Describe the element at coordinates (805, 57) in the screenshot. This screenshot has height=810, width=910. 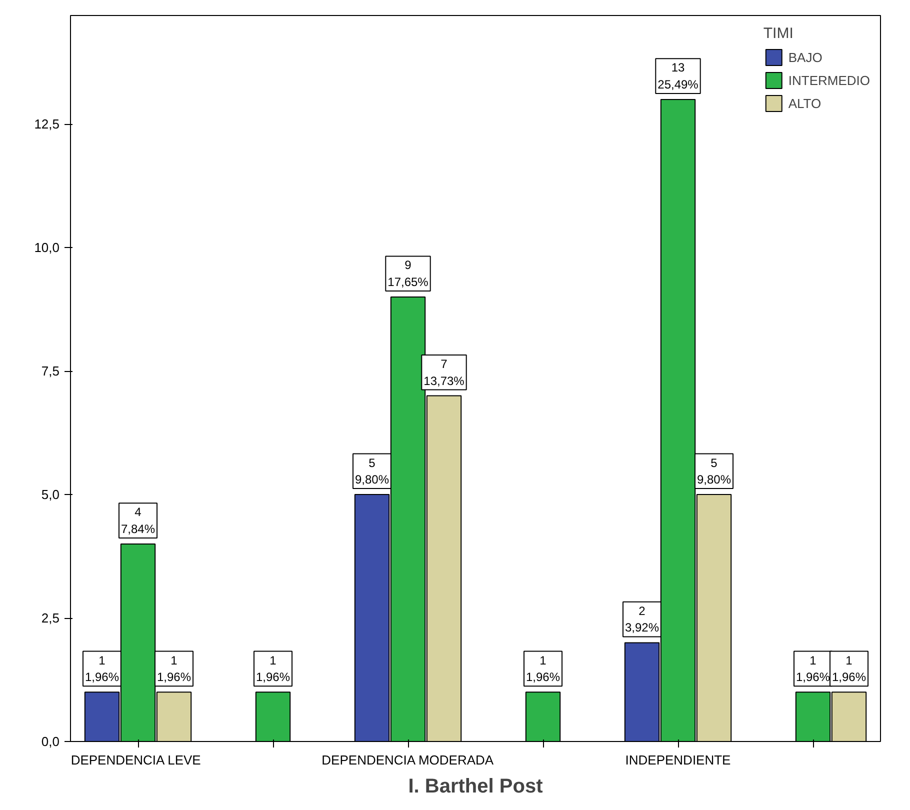
I see `legend-label: BAJO` at that location.